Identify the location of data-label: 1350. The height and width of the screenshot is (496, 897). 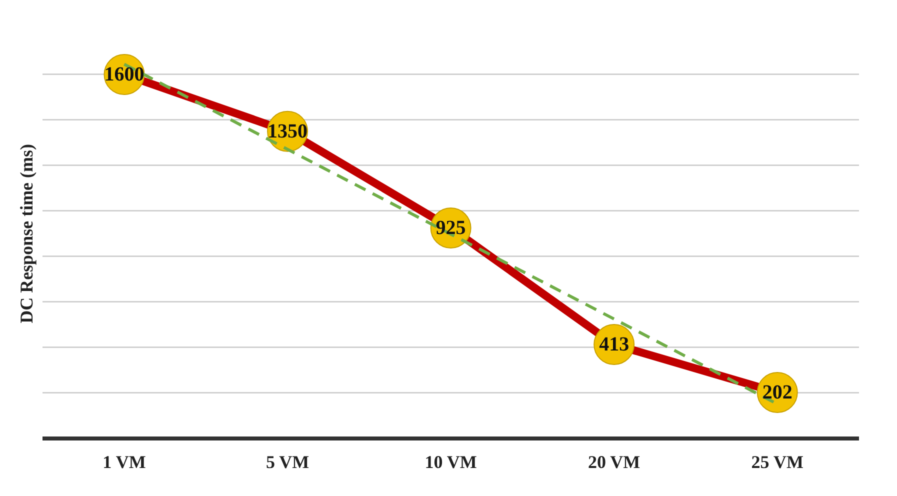
(288, 131).